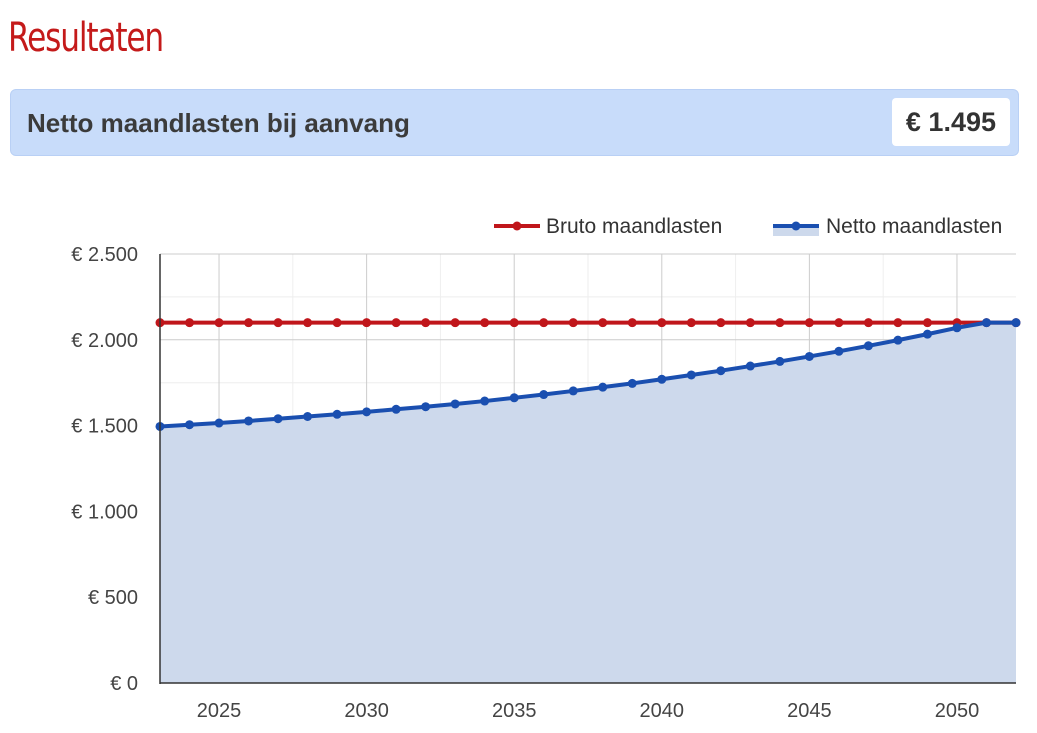 The height and width of the screenshot is (733, 1037). What do you see at coordinates (366, 711) in the screenshot?
I see `x-tick-label: 2030` at bounding box center [366, 711].